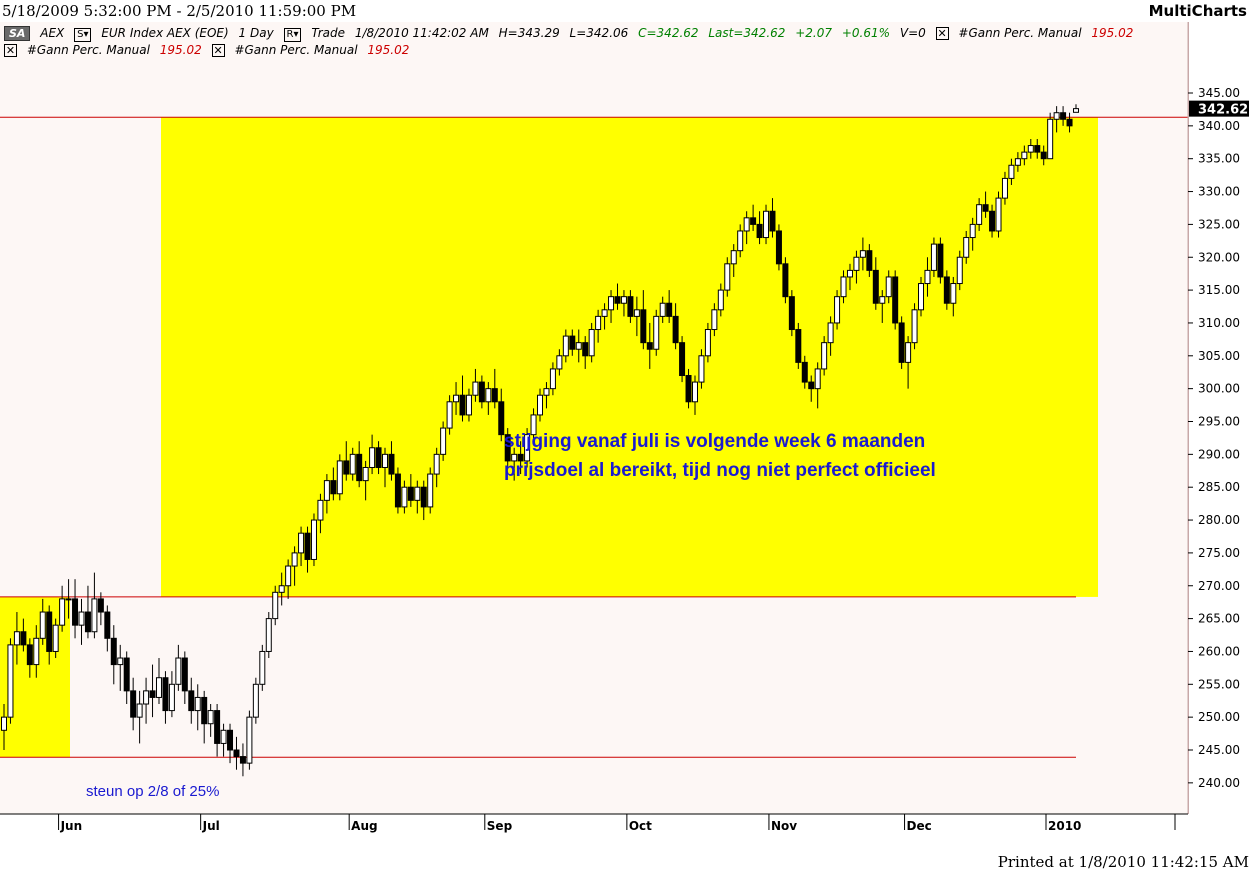  Describe the element at coordinates (1219, 454) in the screenshot. I see `y-tick-label: 290.00` at that location.